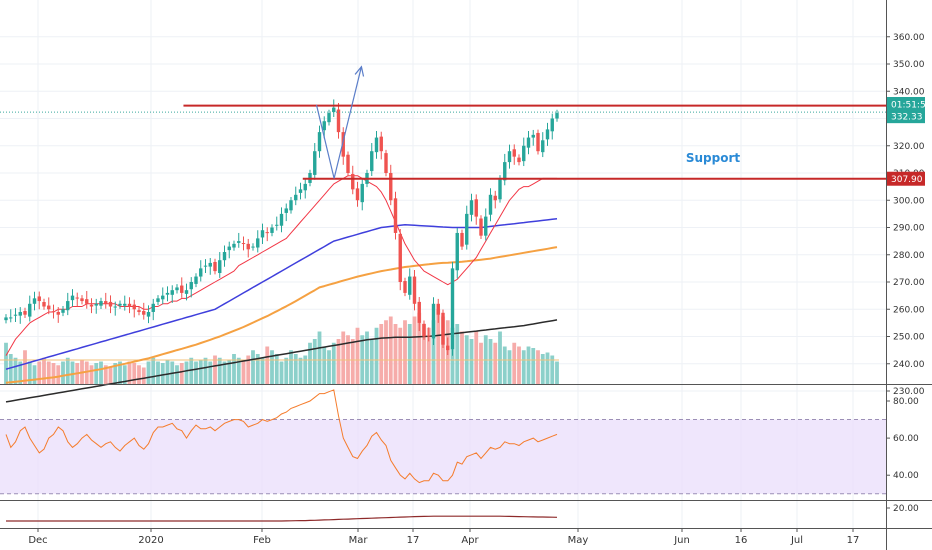  What do you see at coordinates (681, 540) in the screenshot?
I see `time-tick-label: Jun` at bounding box center [681, 540].